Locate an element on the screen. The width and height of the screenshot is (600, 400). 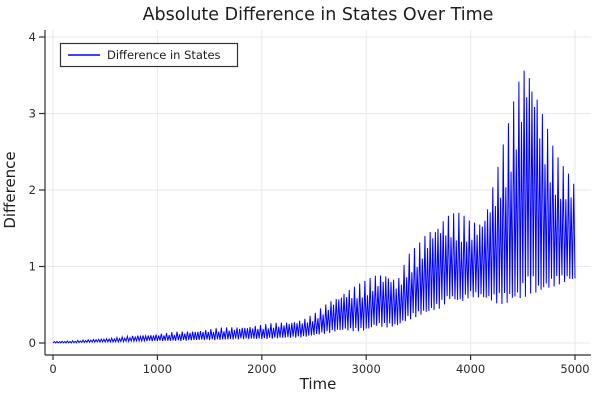
legend-label: Difference in States is located at coordinates (164, 55).